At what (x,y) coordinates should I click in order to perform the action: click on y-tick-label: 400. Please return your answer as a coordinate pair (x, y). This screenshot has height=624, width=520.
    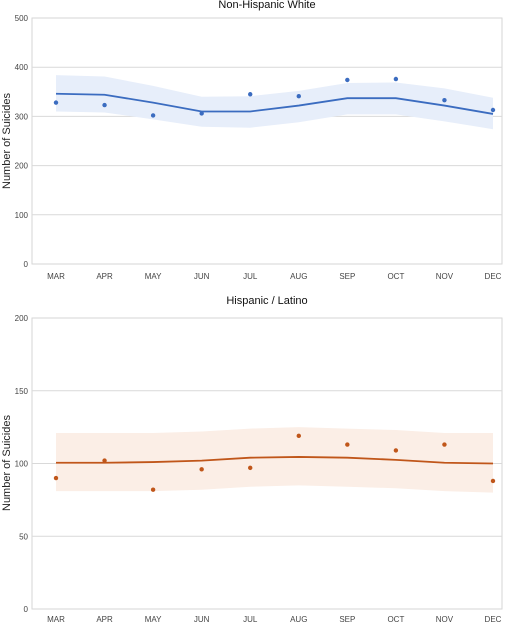
    Looking at the image, I should click on (22, 67).